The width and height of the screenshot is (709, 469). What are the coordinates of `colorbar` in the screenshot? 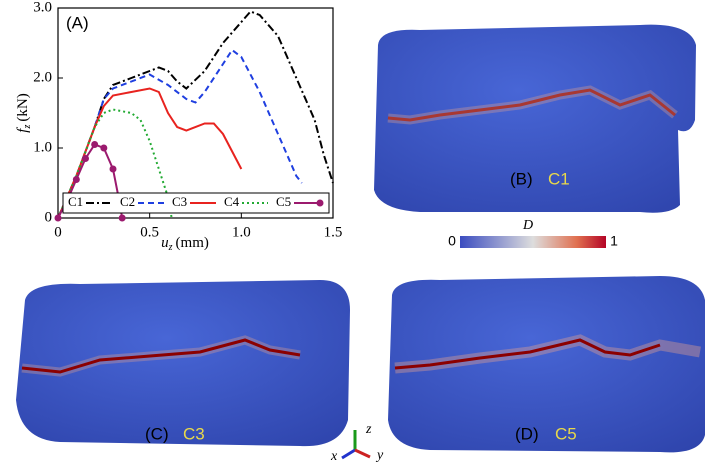 It's located at (533, 242).